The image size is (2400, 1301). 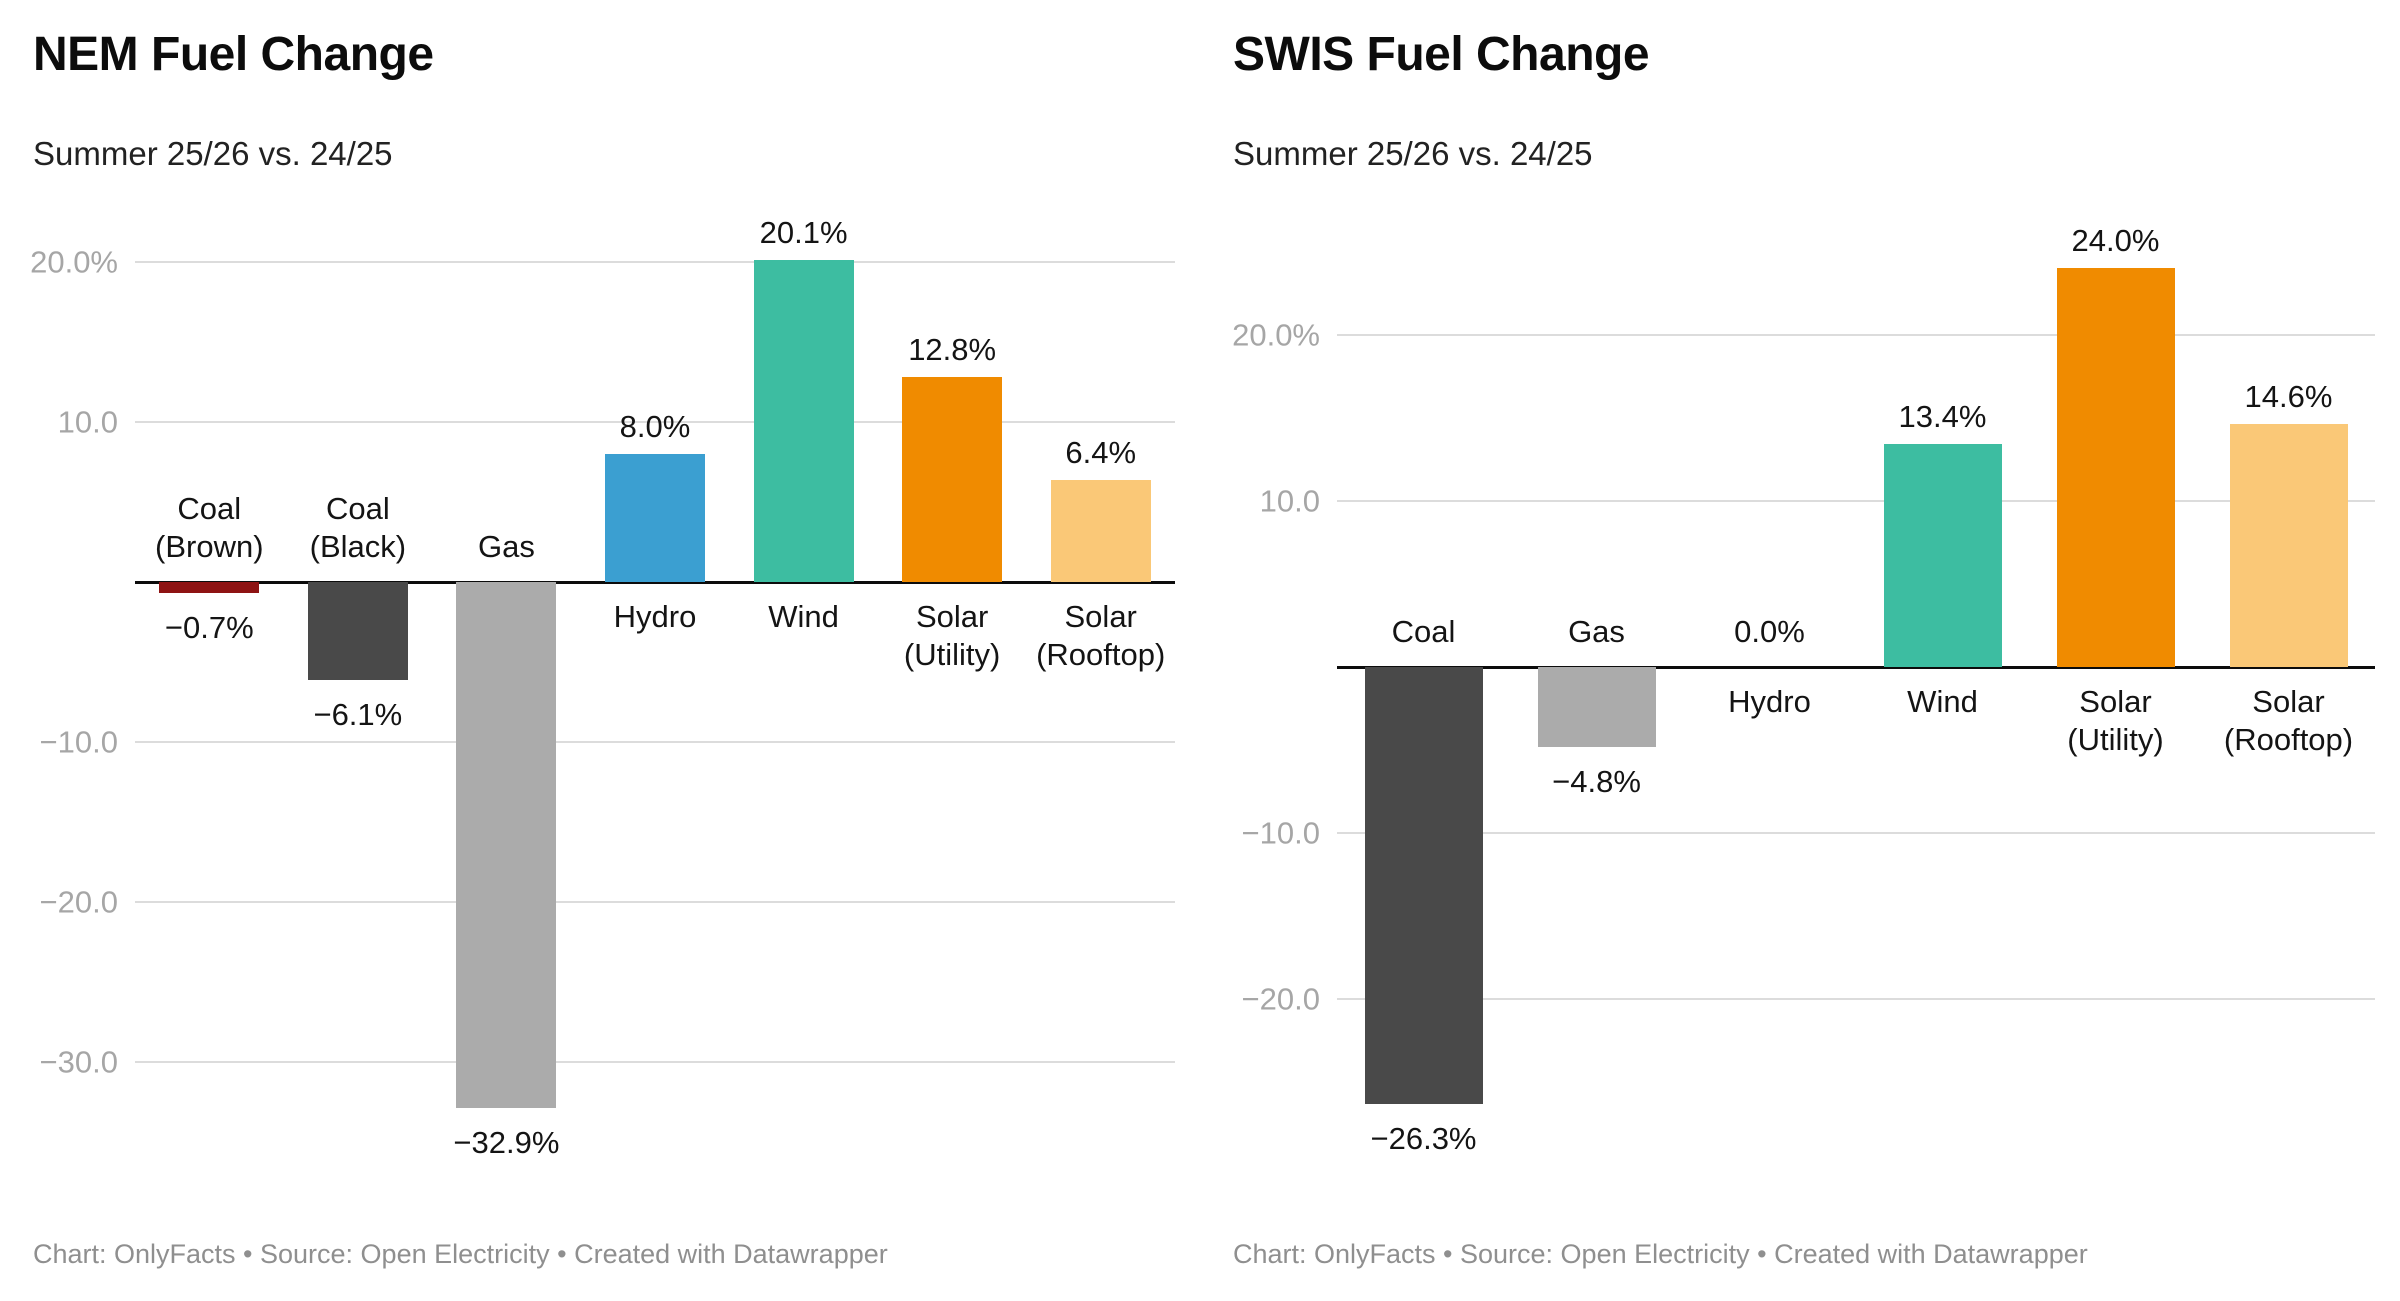 I want to click on bar-value-label: 6.4%, so click(x=1101, y=452).